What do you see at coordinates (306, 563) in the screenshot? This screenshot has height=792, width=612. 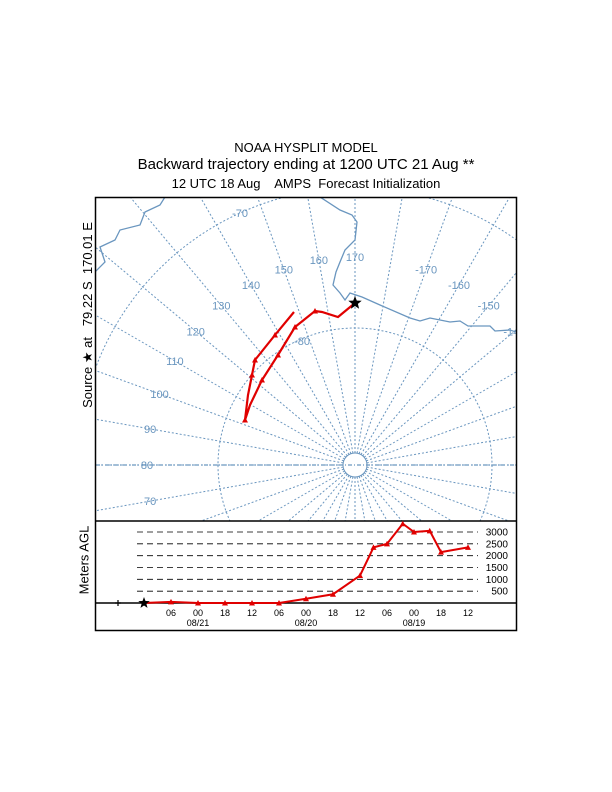 I see `height-series-line` at bounding box center [306, 563].